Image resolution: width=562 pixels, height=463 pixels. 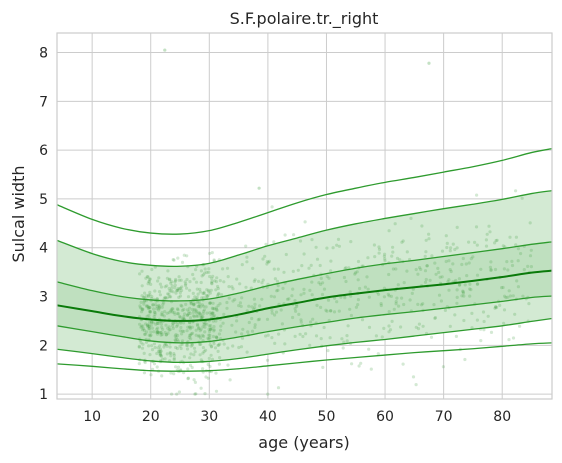 What do you see at coordinates (43, 249) in the screenshot?
I see `y-tick-label: 4` at bounding box center [43, 249].